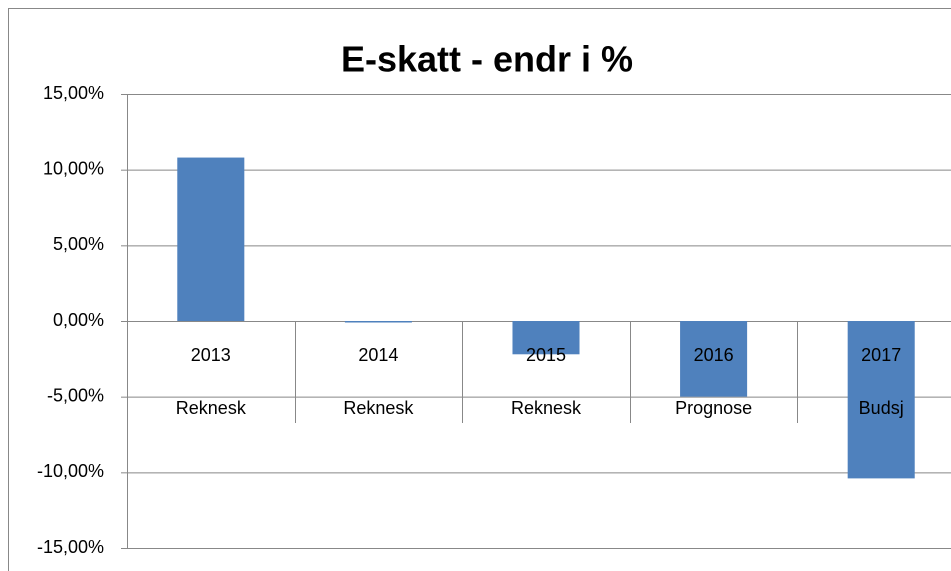  What do you see at coordinates (487, 59) in the screenshot?
I see `chart-title: E-skatt - endr i %` at bounding box center [487, 59].